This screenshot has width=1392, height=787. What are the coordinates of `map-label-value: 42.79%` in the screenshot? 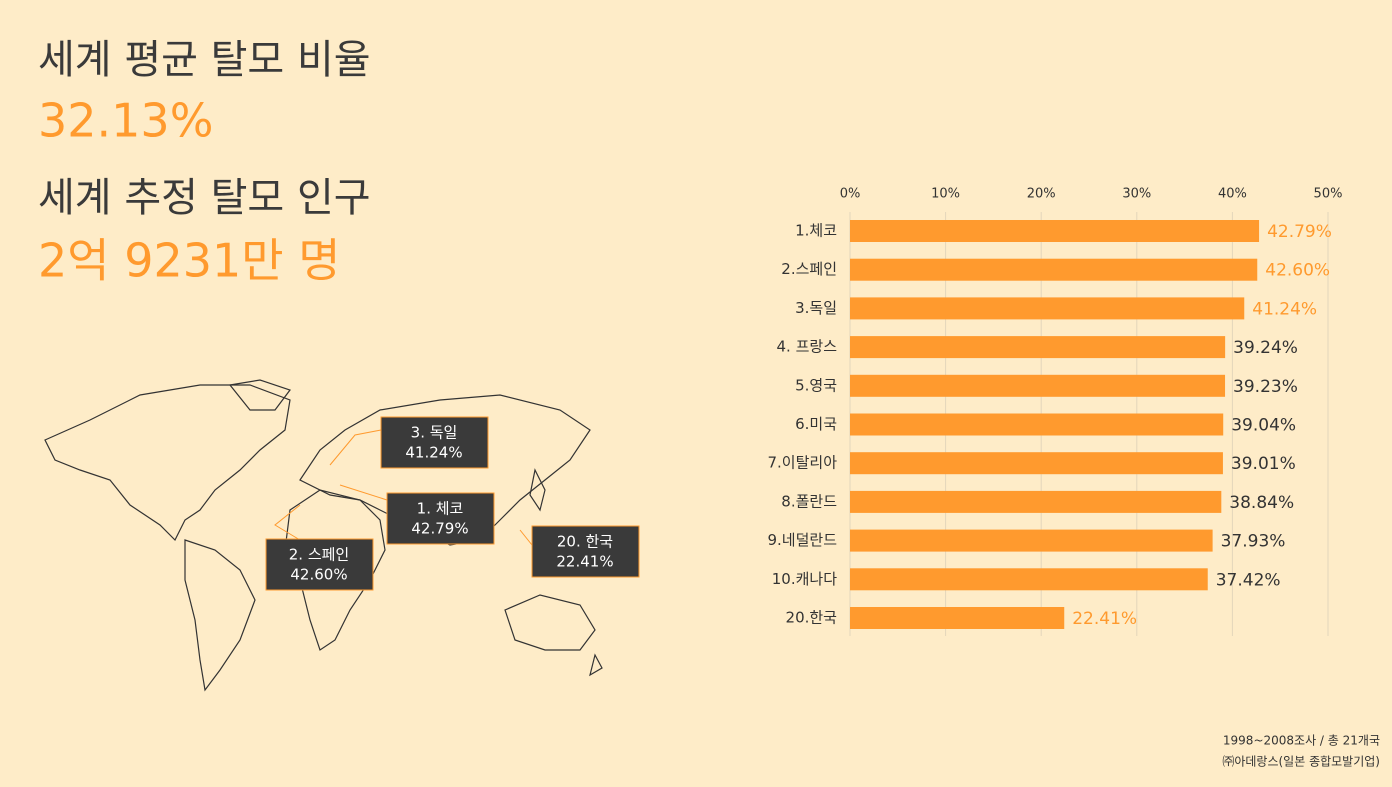 It's located at (439, 529).